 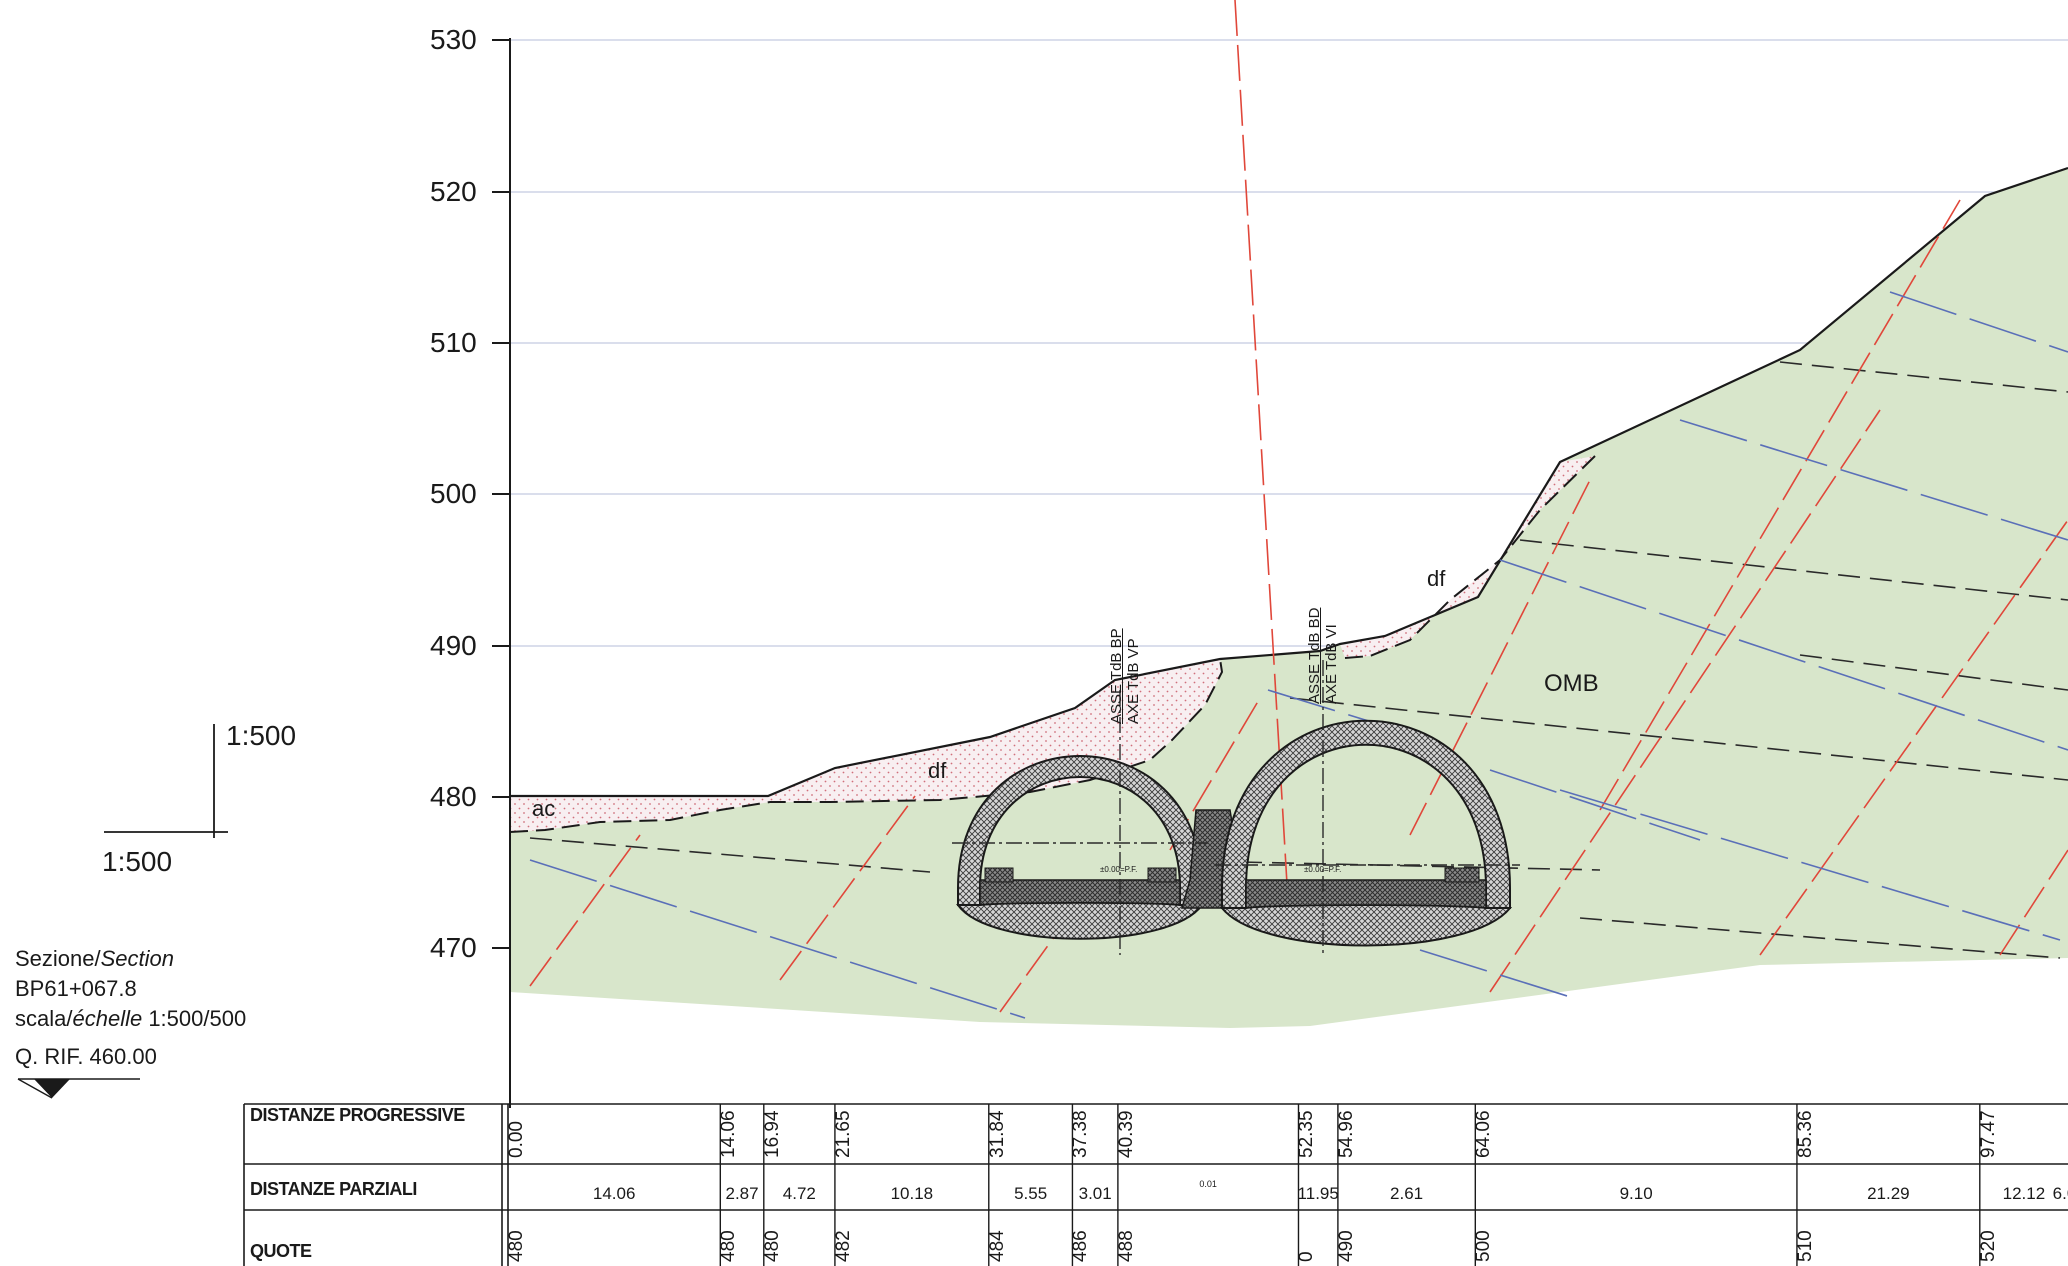 I want to click on partial-distance-value: 9.10, so click(x=1636, y=1193).